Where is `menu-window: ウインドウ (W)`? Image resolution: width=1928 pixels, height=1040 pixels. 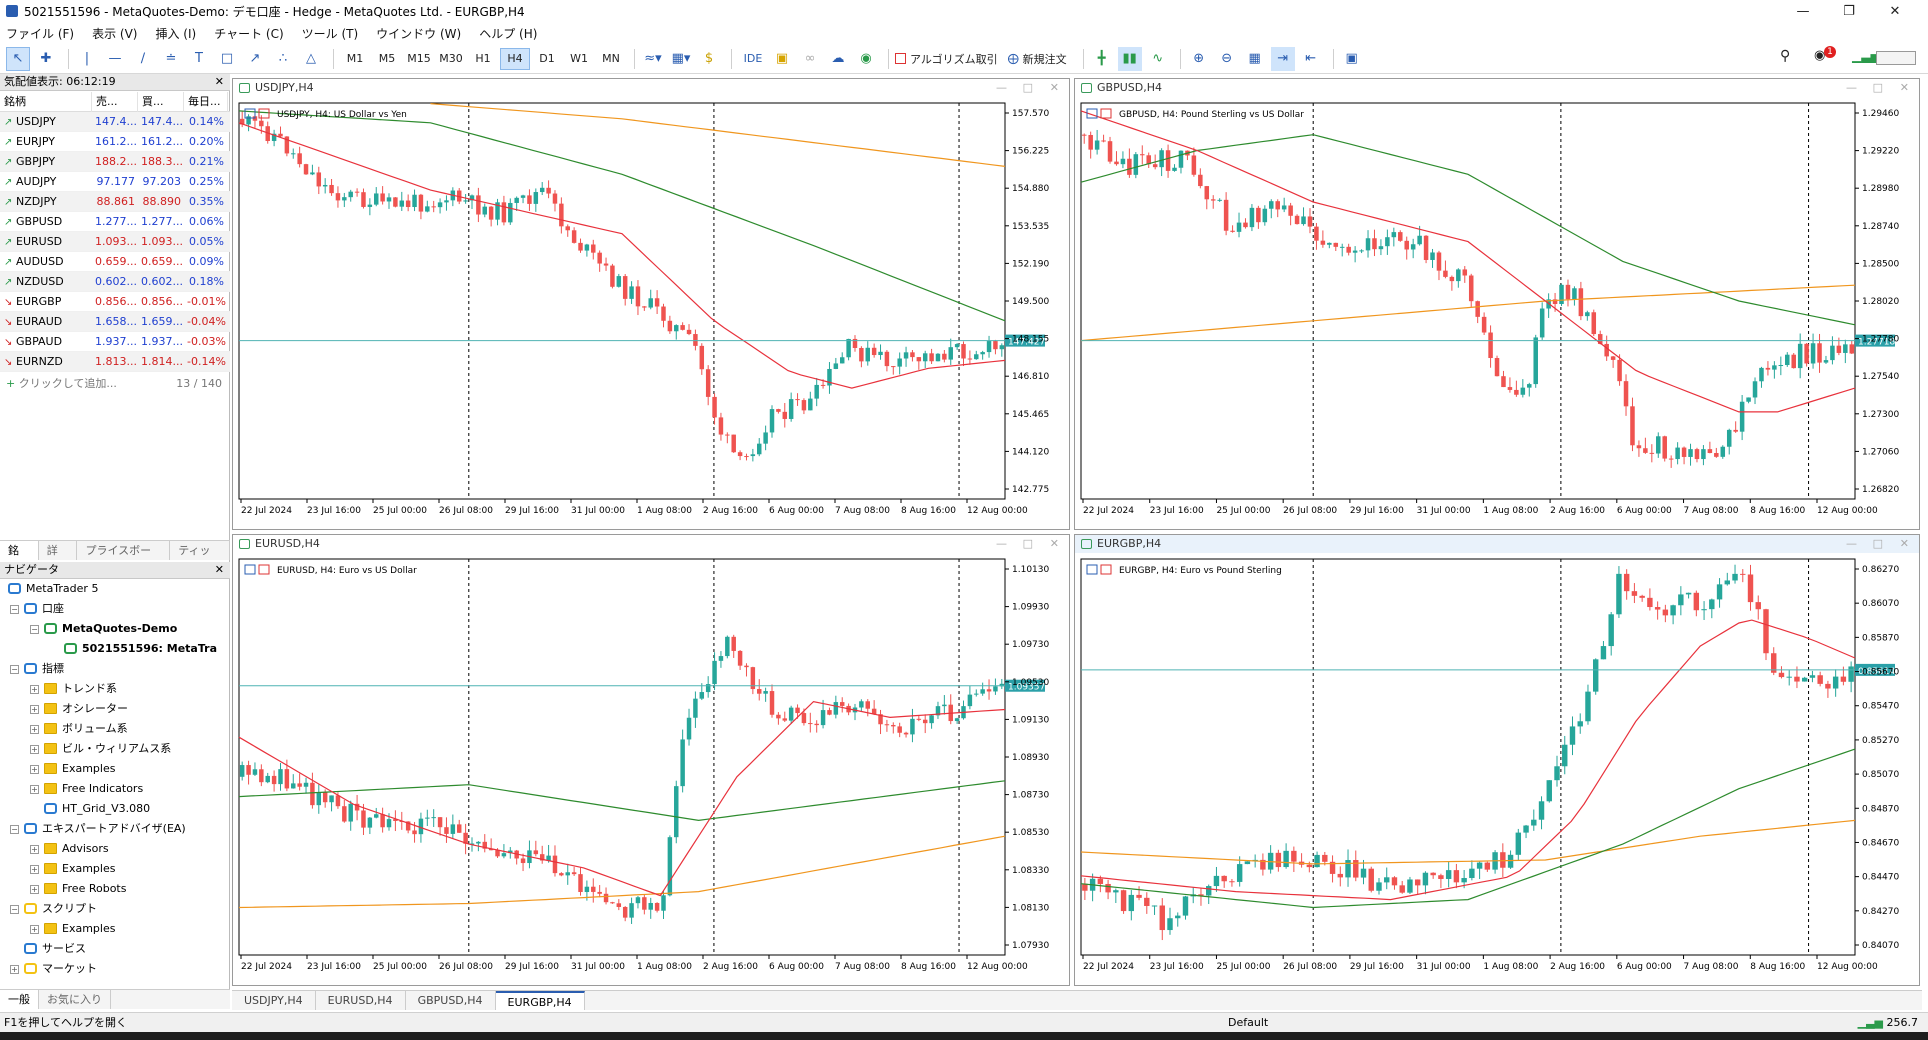
menu-window: ウインドウ (W) is located at coordinates (419, 33).